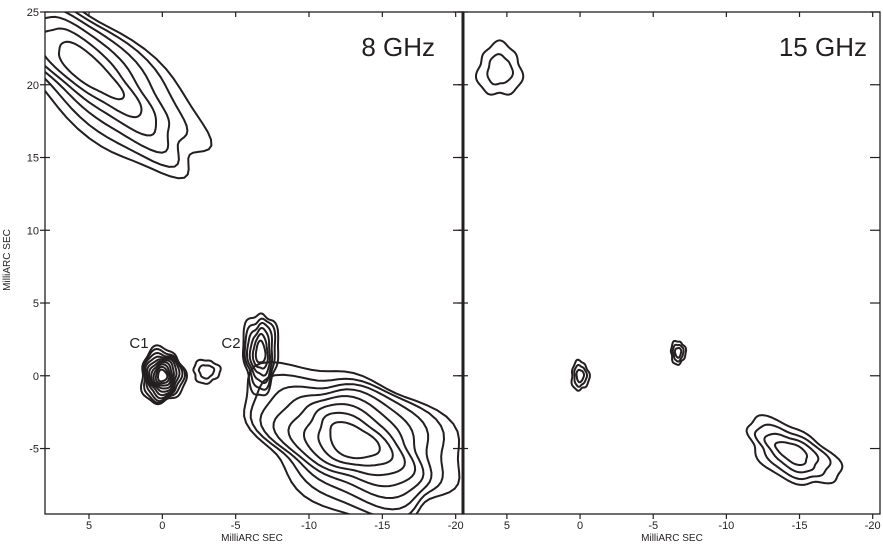 Image resolution: width=883 pixels, height=547 pixels. I want to click on panel-title-8ghz: 8 GHz, so click(398, 47).